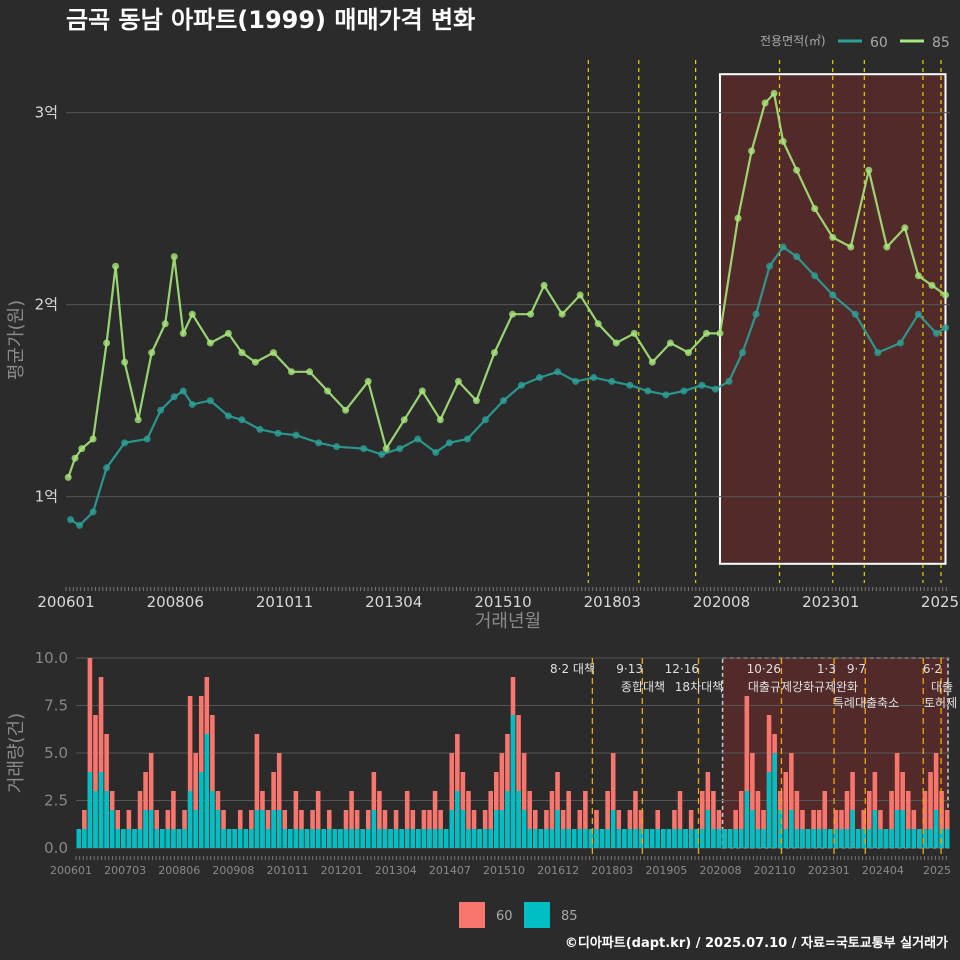 The image size is (960, 960). What do you see at coordinates (504, 870) in the screenshot?
I see `volume-x-tick-label: 201510` at bounding box center [504, 870].